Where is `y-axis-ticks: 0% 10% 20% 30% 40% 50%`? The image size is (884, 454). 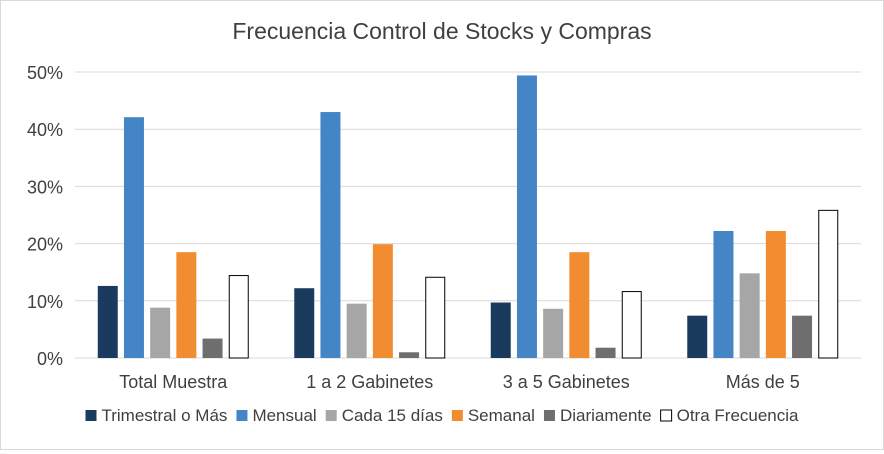
y-axis-ticks: 0% 10% 20% 30% 40% 50% is located at coordinates (45, 216).